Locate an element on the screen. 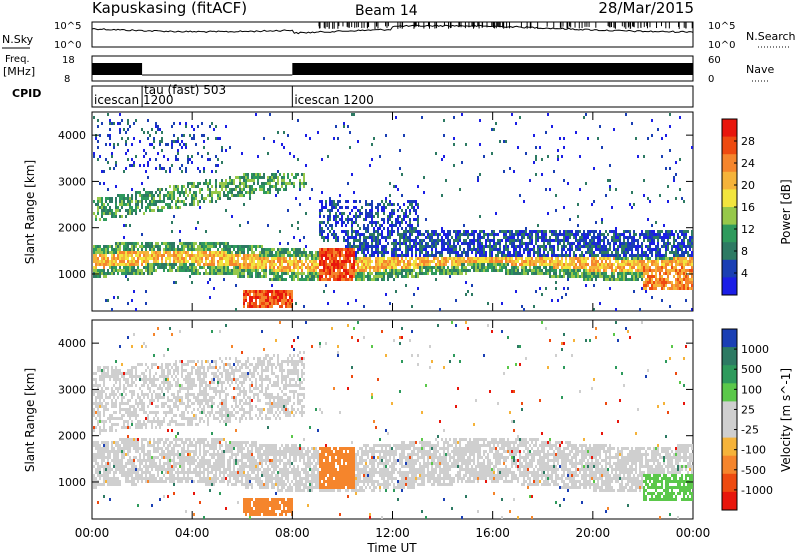  nsky-panel is located at coordinates (392, 34).